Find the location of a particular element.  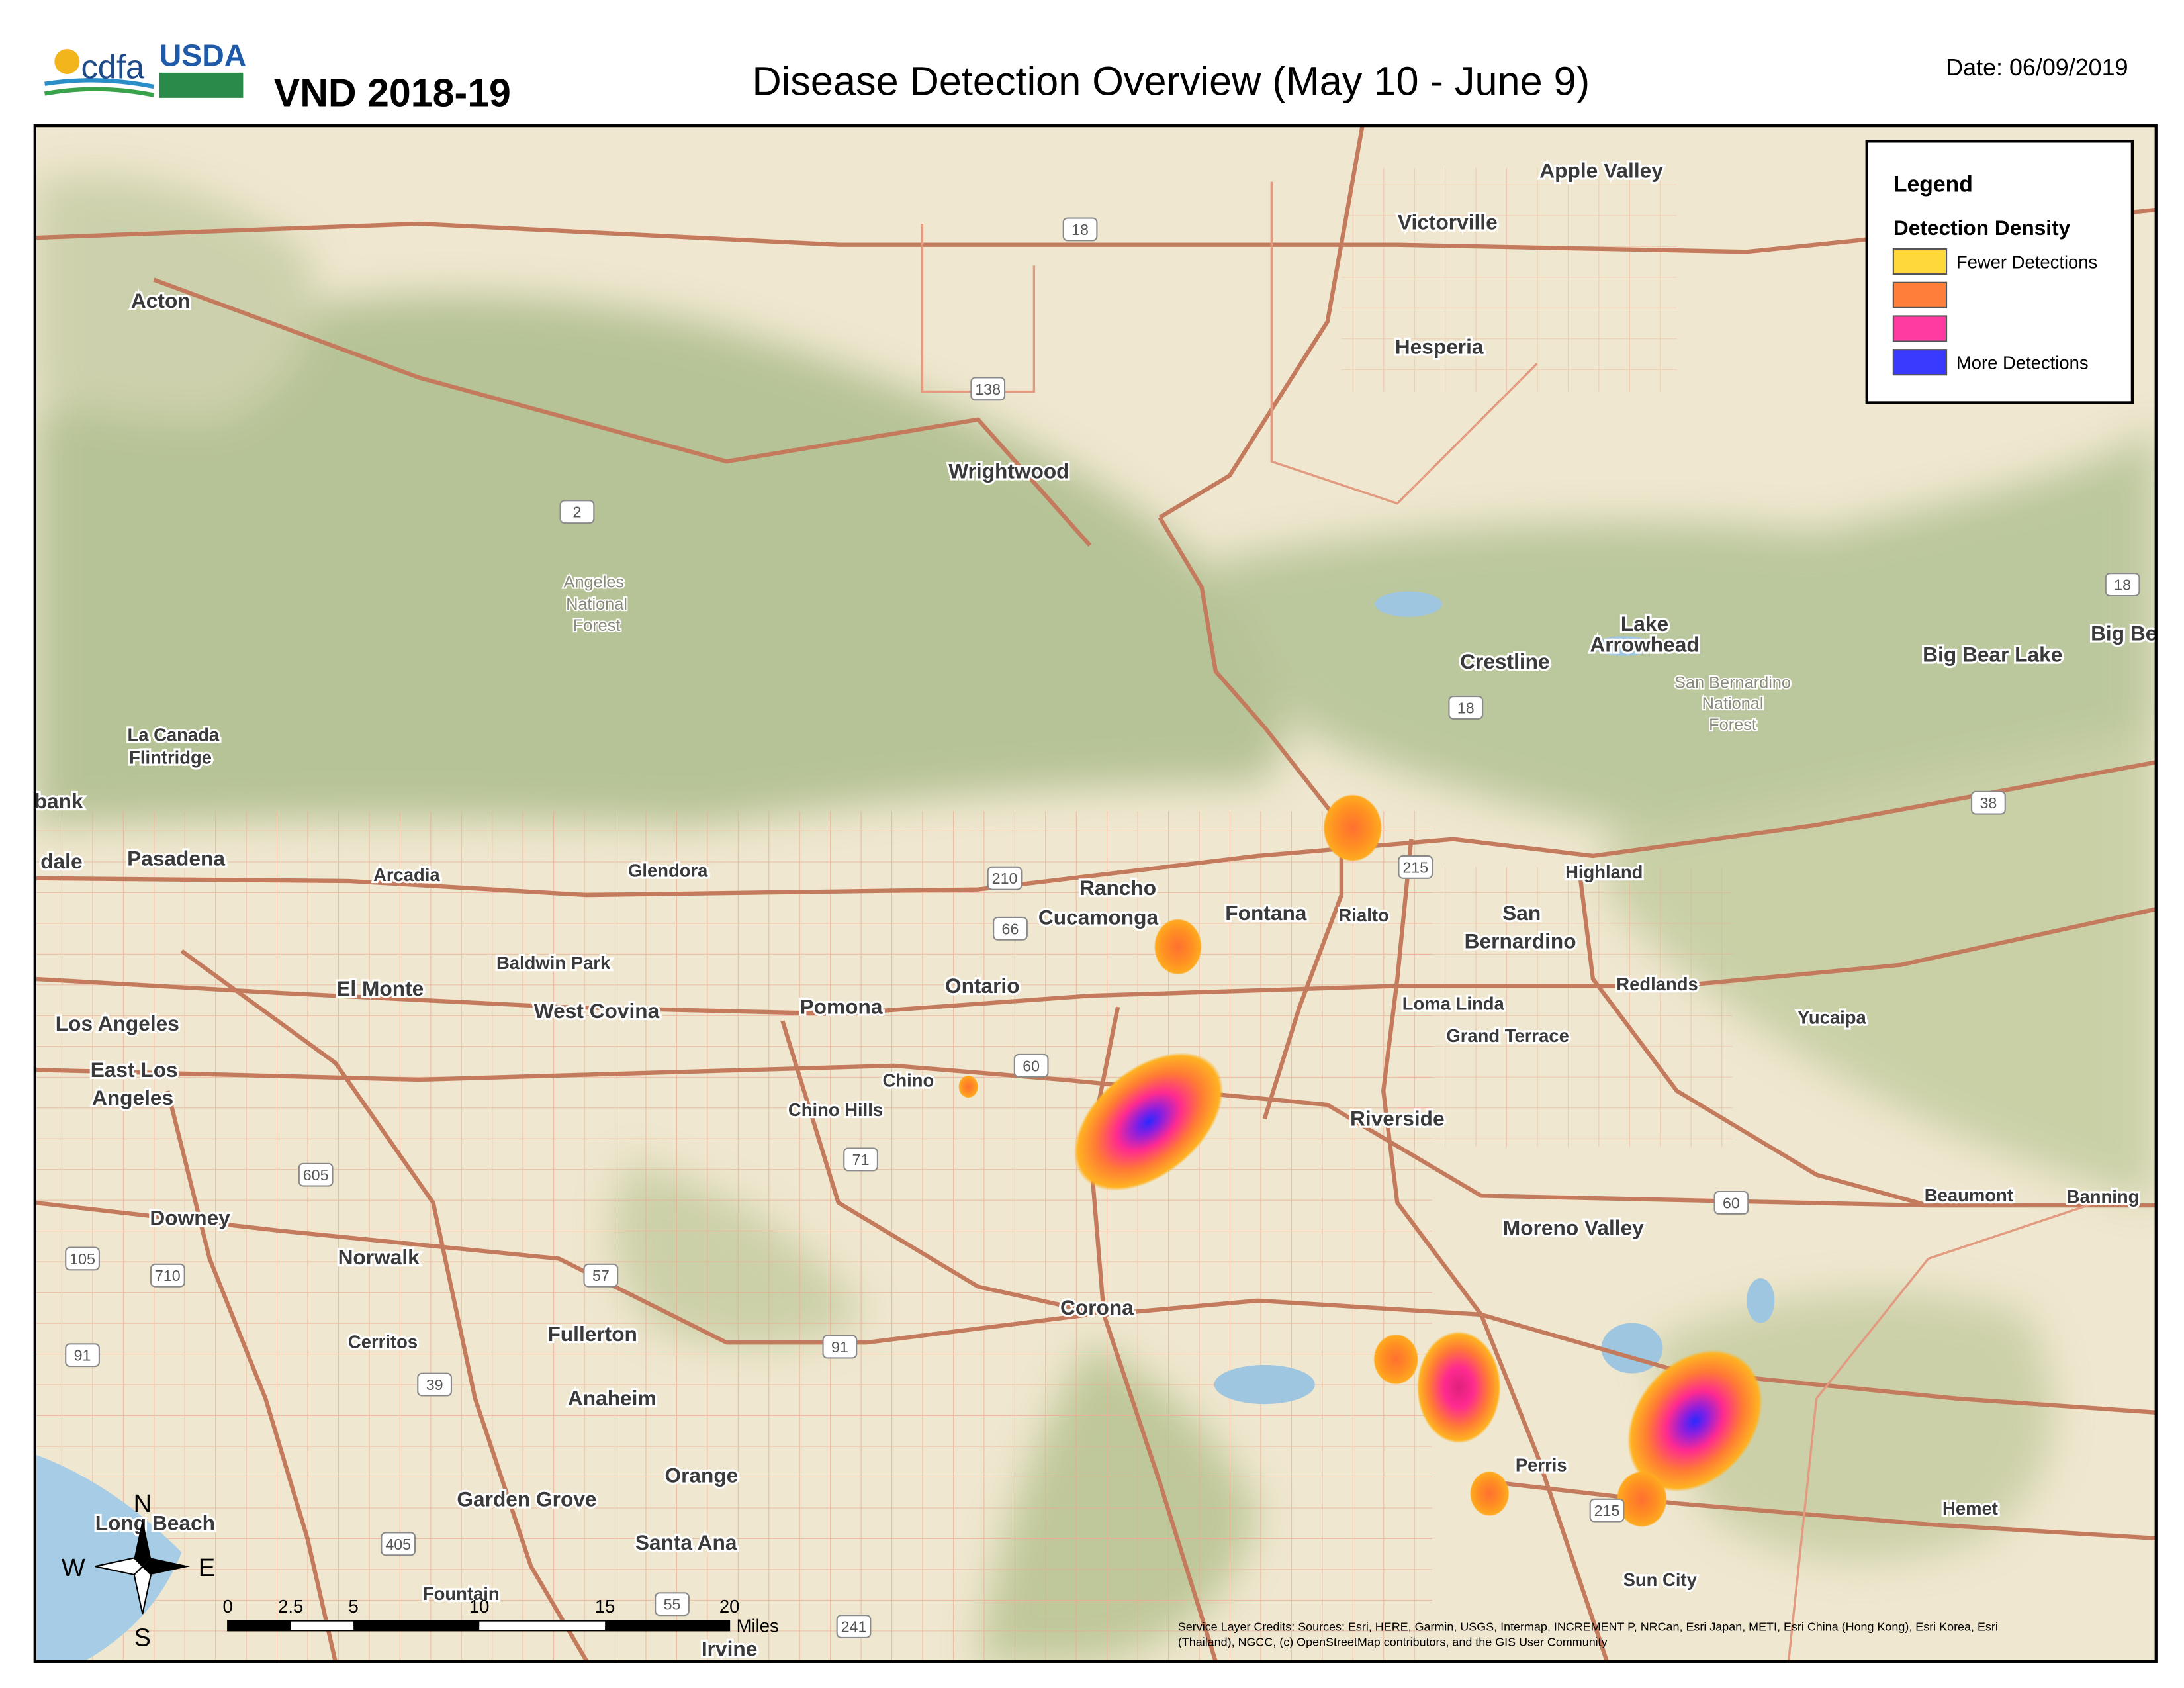

scale-bar-label: 10 is located at coordinates (479, 1606).